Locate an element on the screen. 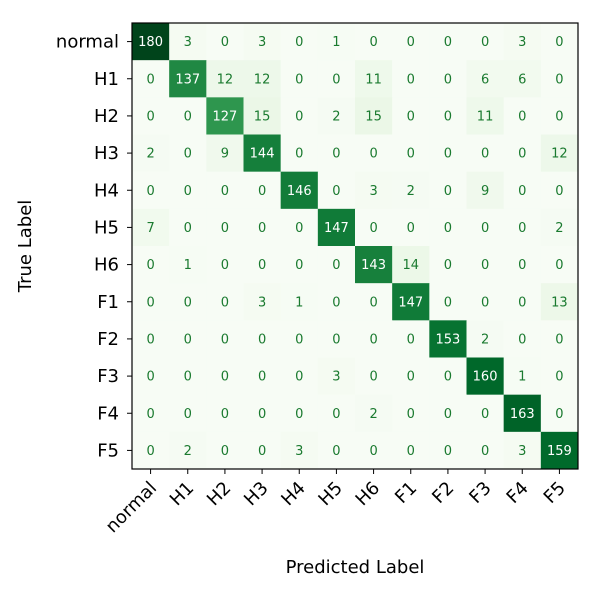 The height and width of the screenshot is (600, 600). y-tick-label: F5 is located at coordinates (108, 450).